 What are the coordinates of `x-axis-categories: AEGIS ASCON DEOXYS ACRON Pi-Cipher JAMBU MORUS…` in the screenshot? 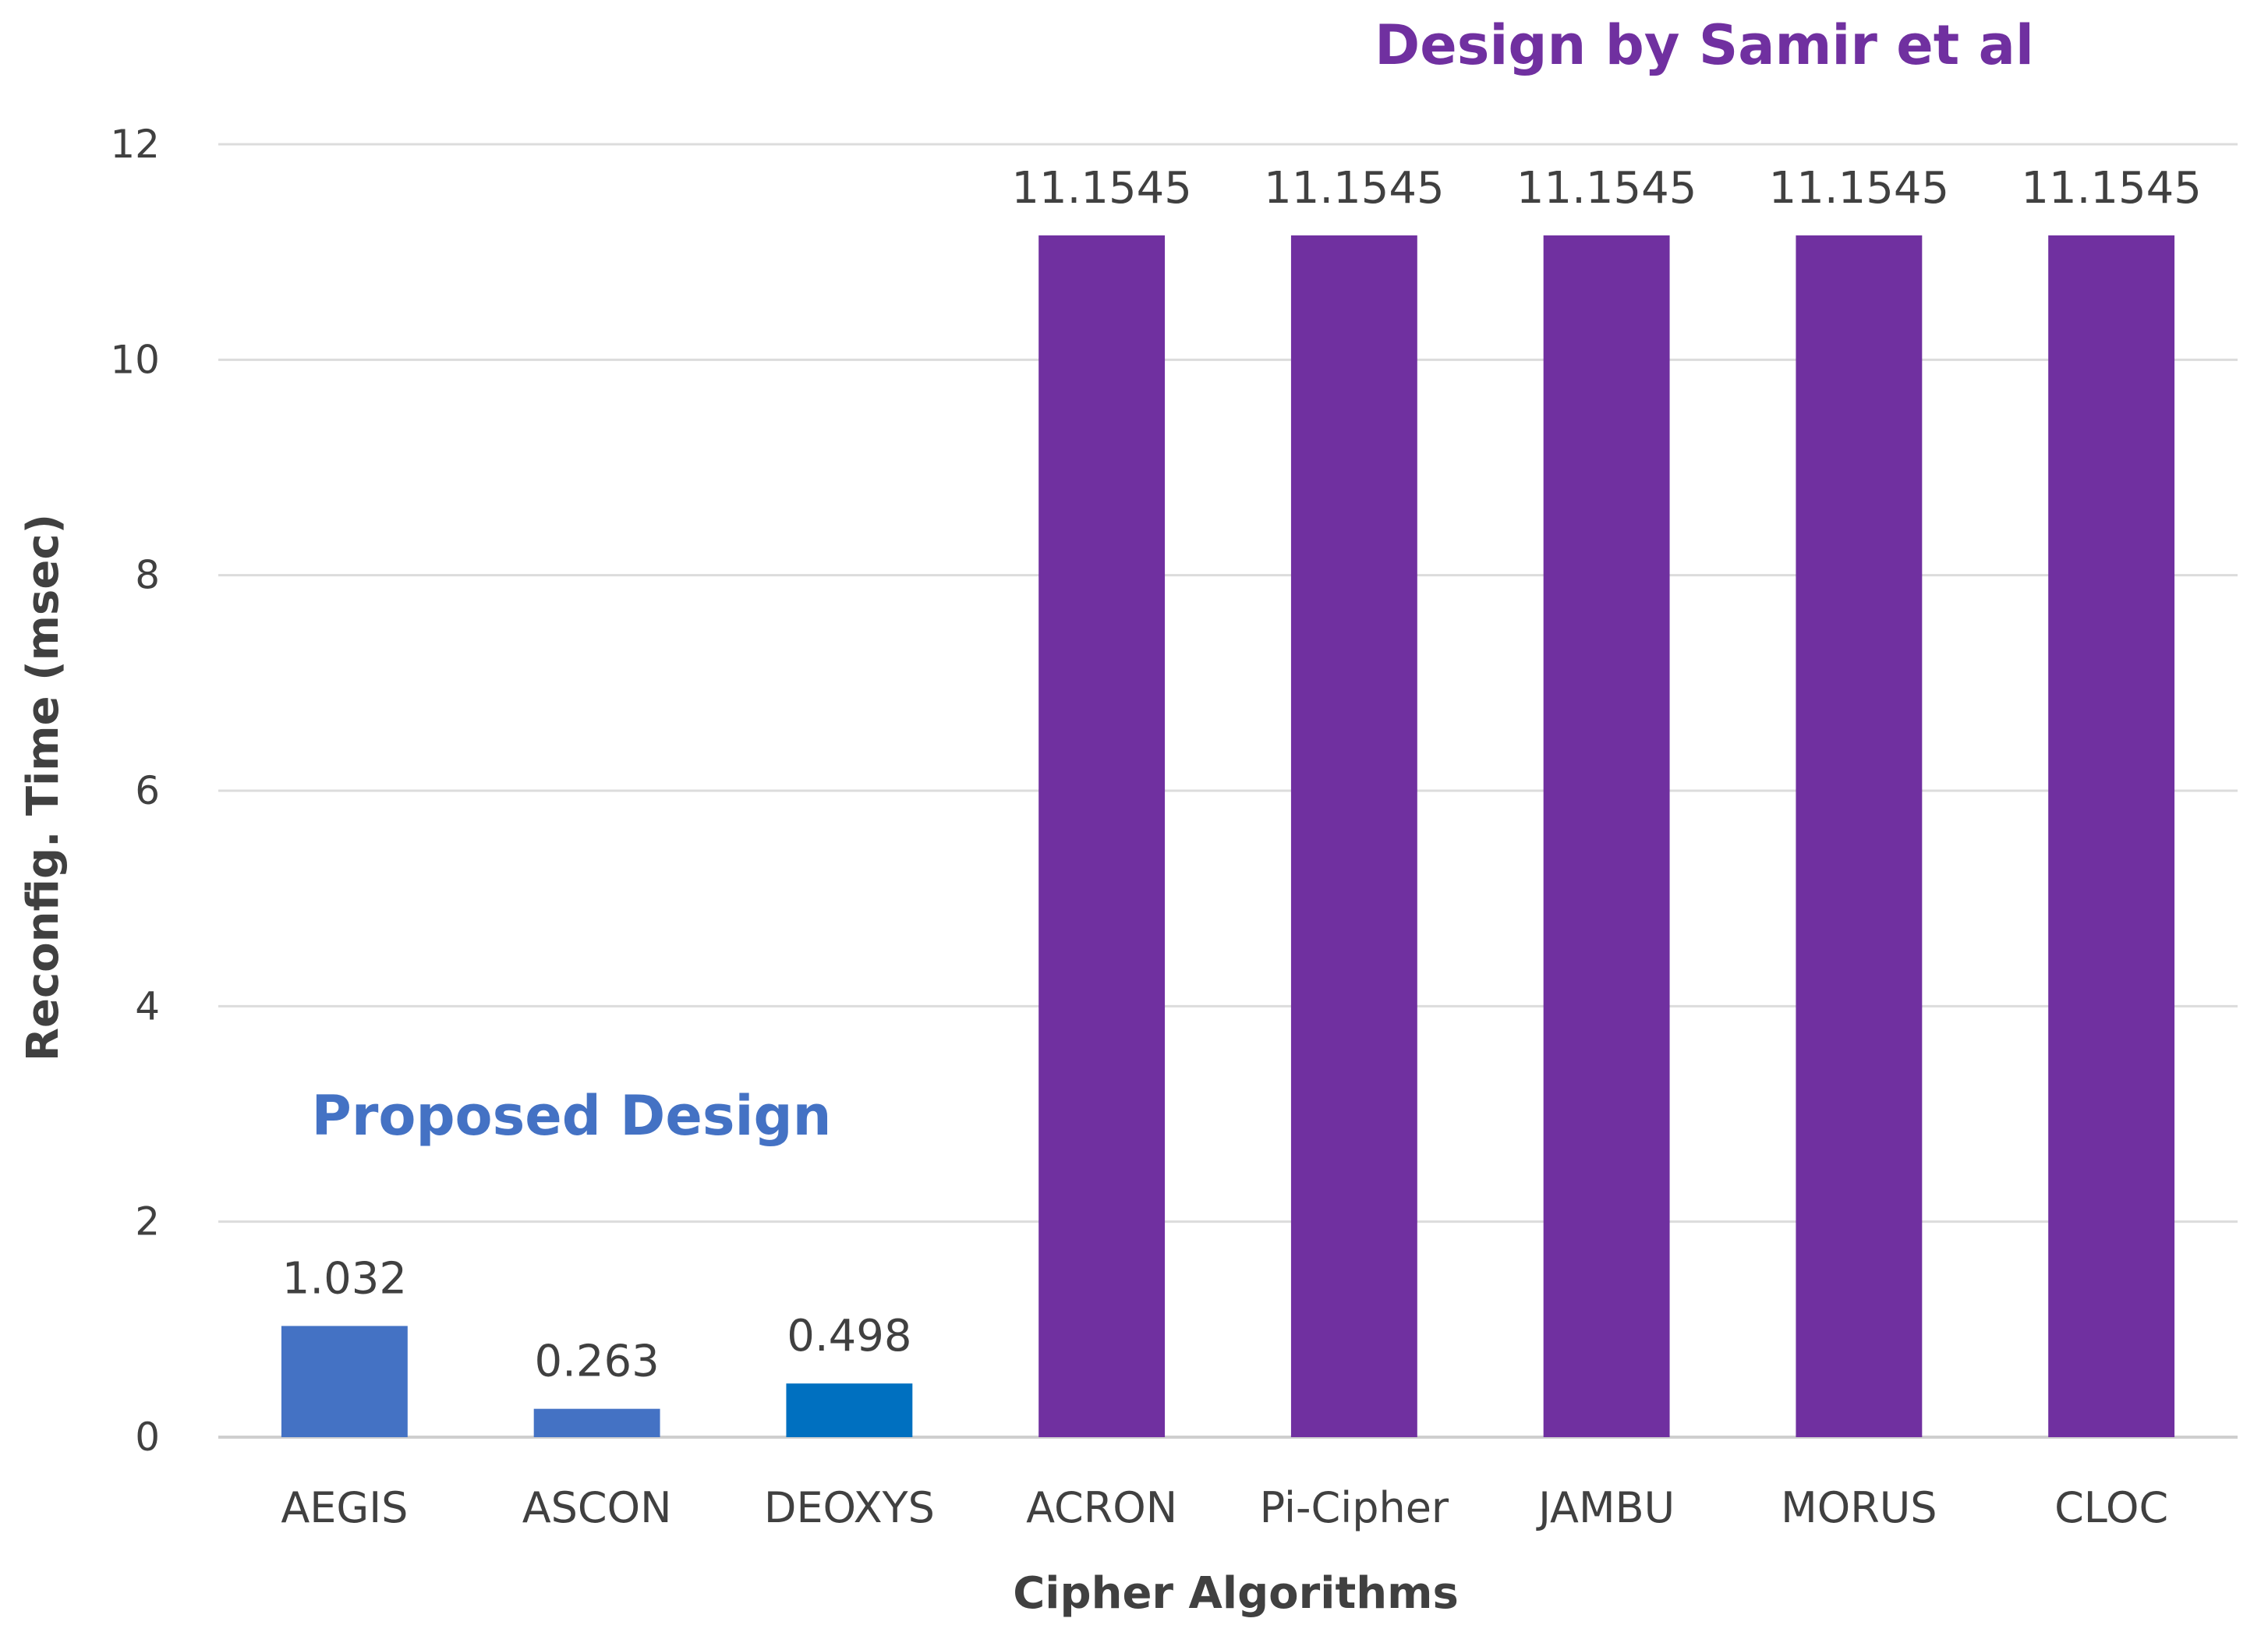 It's located at (1224, 1507).